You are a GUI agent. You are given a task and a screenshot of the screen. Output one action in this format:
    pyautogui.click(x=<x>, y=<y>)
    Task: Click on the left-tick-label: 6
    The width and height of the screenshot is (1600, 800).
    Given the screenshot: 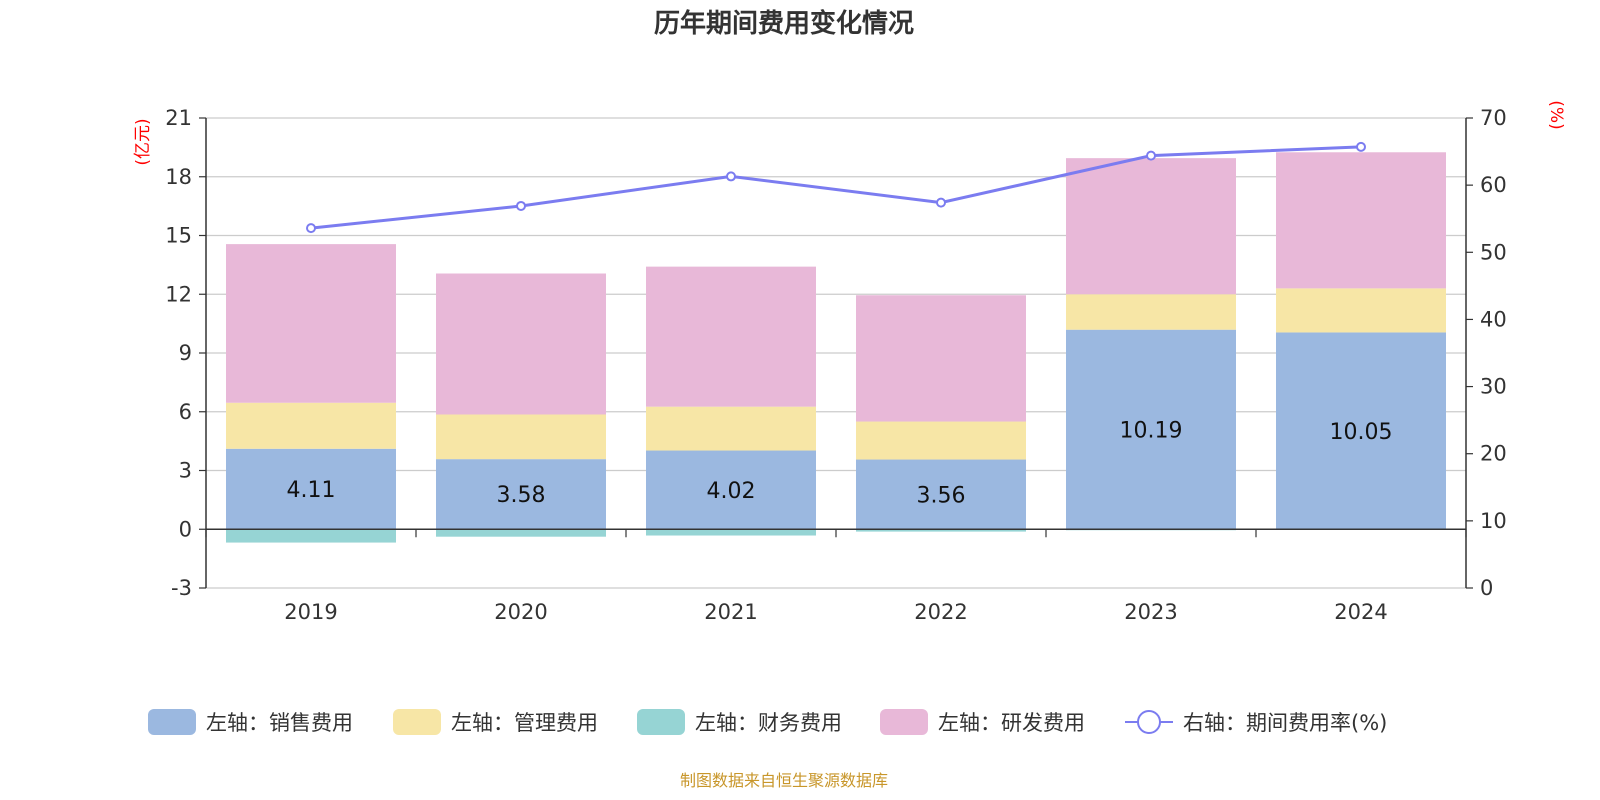 What is the action you would take?
    pyautogui.click(x=185, y=412)
    